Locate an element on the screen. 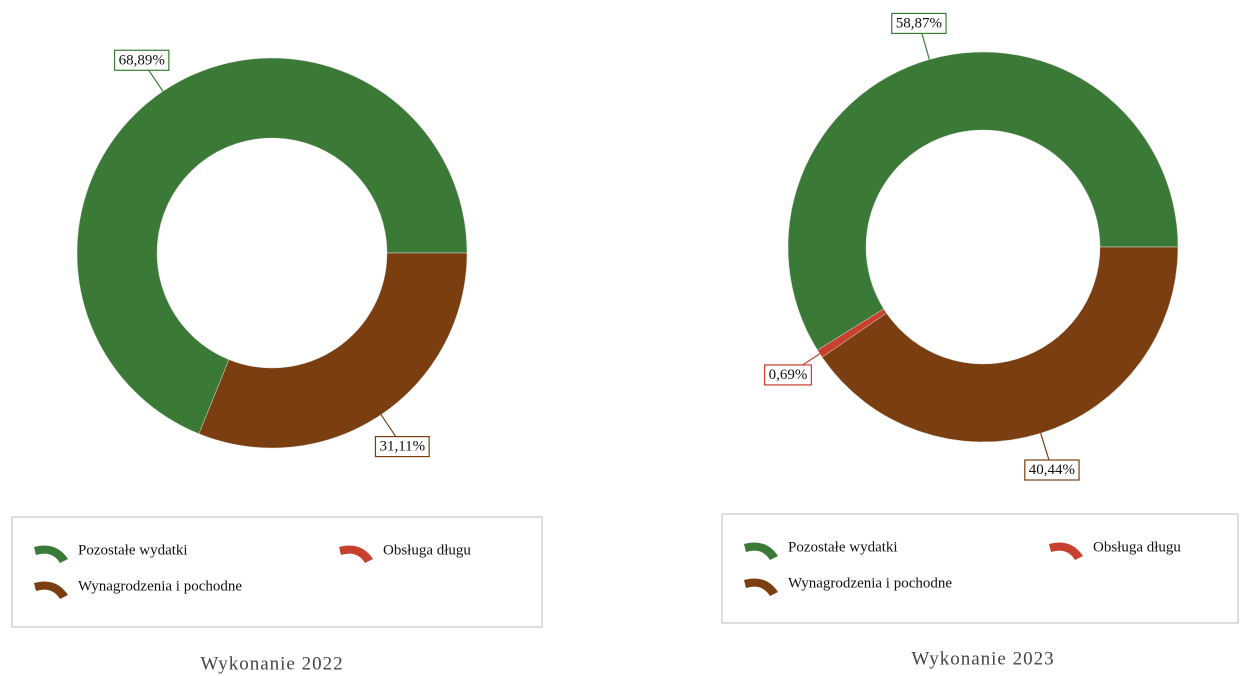 The width and height of the screenshot is (1240, 676). data-label: 68,89% is located at coordinates (142, 60).